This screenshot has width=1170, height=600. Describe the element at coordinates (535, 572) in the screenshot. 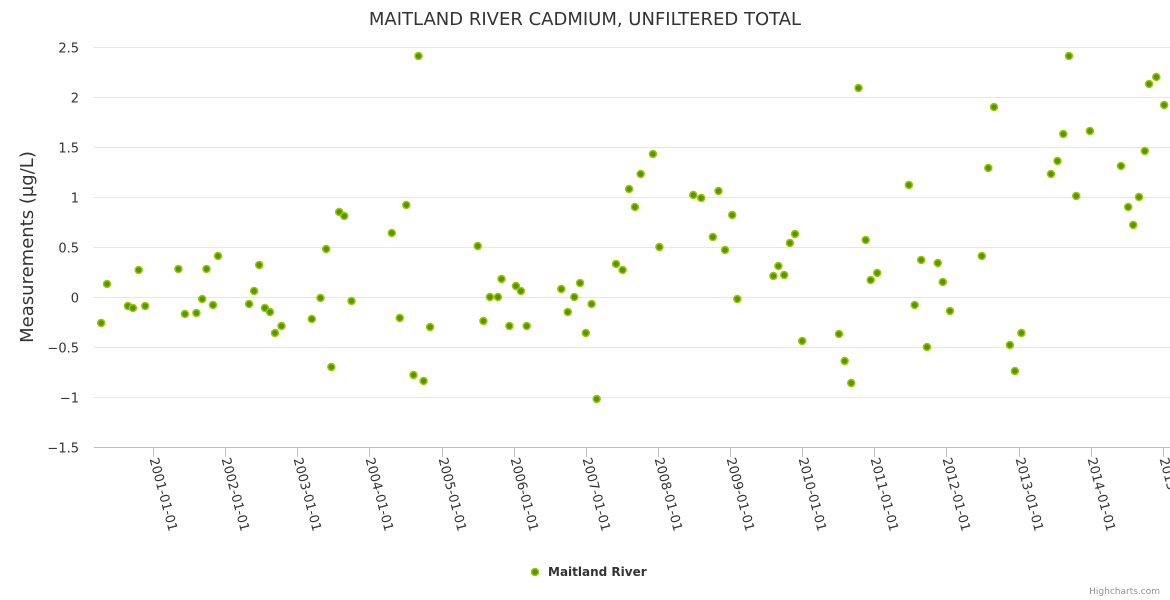

I see `legend-marker-icon` at that location.